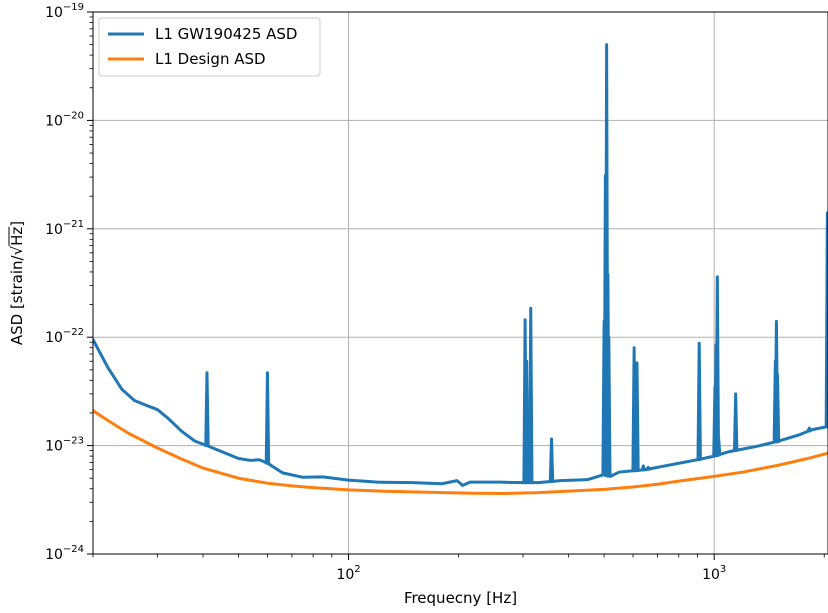 The width and height of the screenshot is (828, 613). Describe the element at coordinates (17, 250) in the screenshot. I see `sqrt-symbol: √` at that location.